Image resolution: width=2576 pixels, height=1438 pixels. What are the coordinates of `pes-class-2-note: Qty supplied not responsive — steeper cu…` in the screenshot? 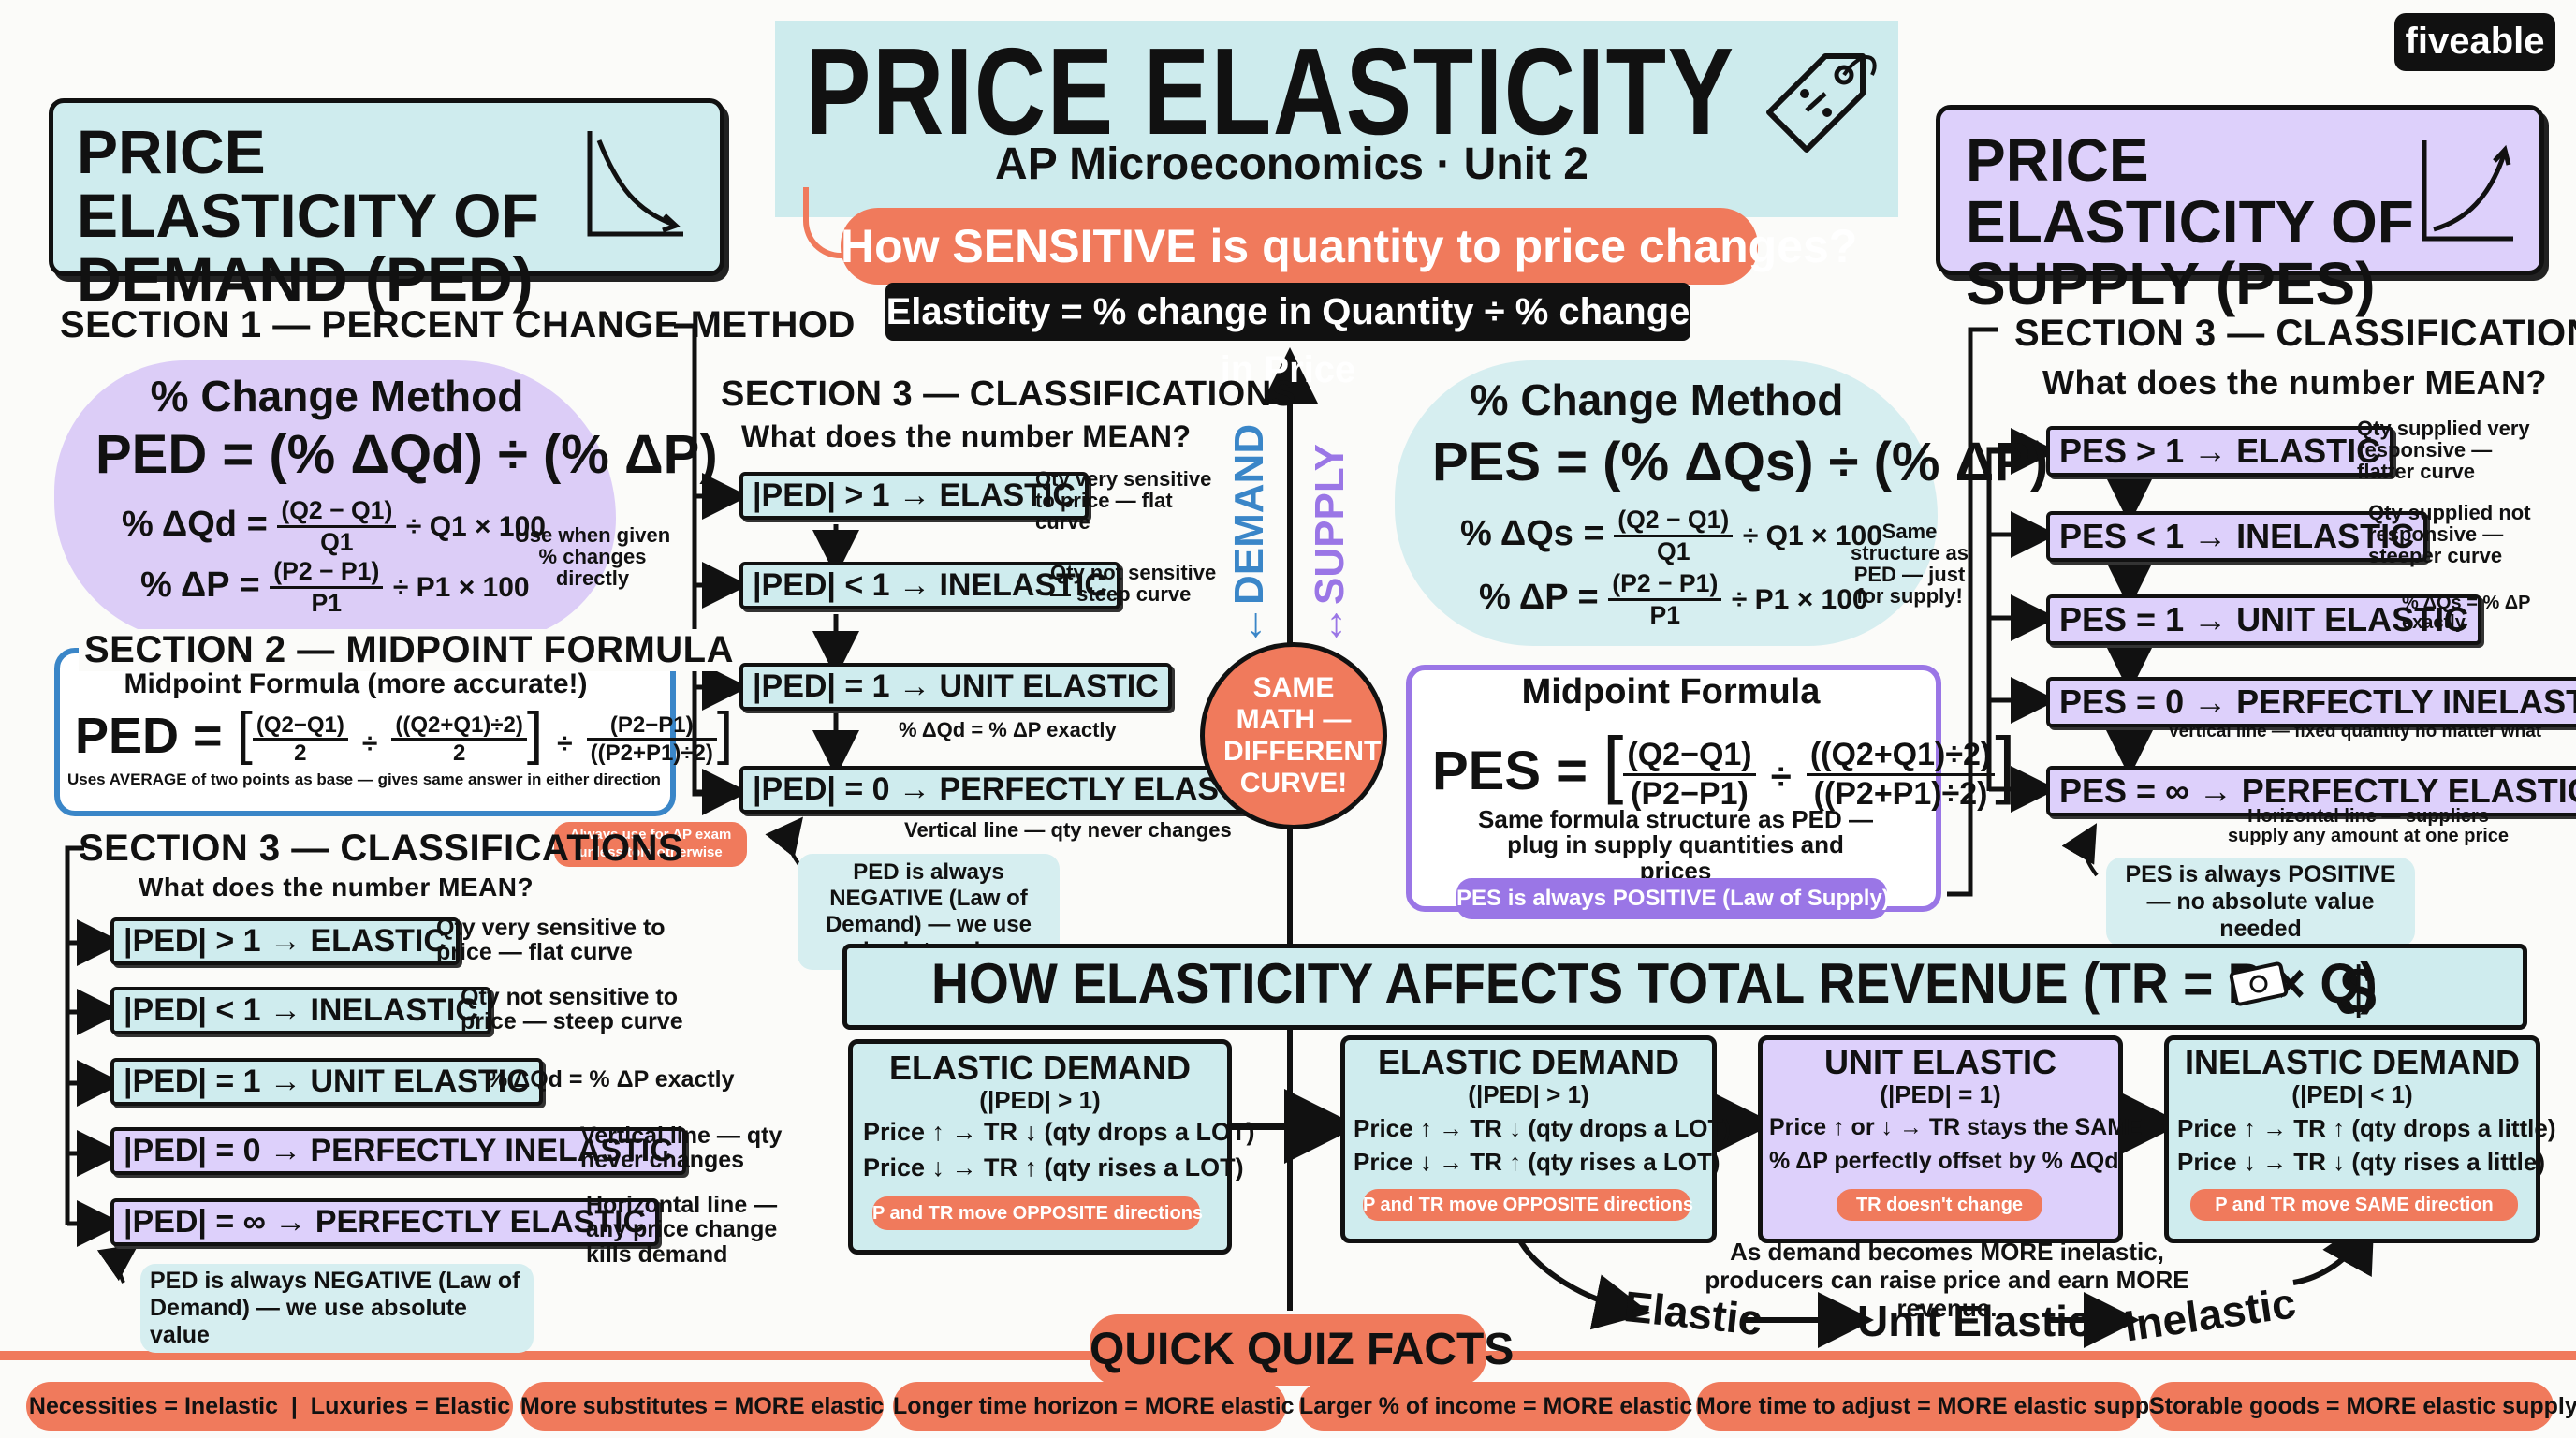 It's located at (2450, 534).